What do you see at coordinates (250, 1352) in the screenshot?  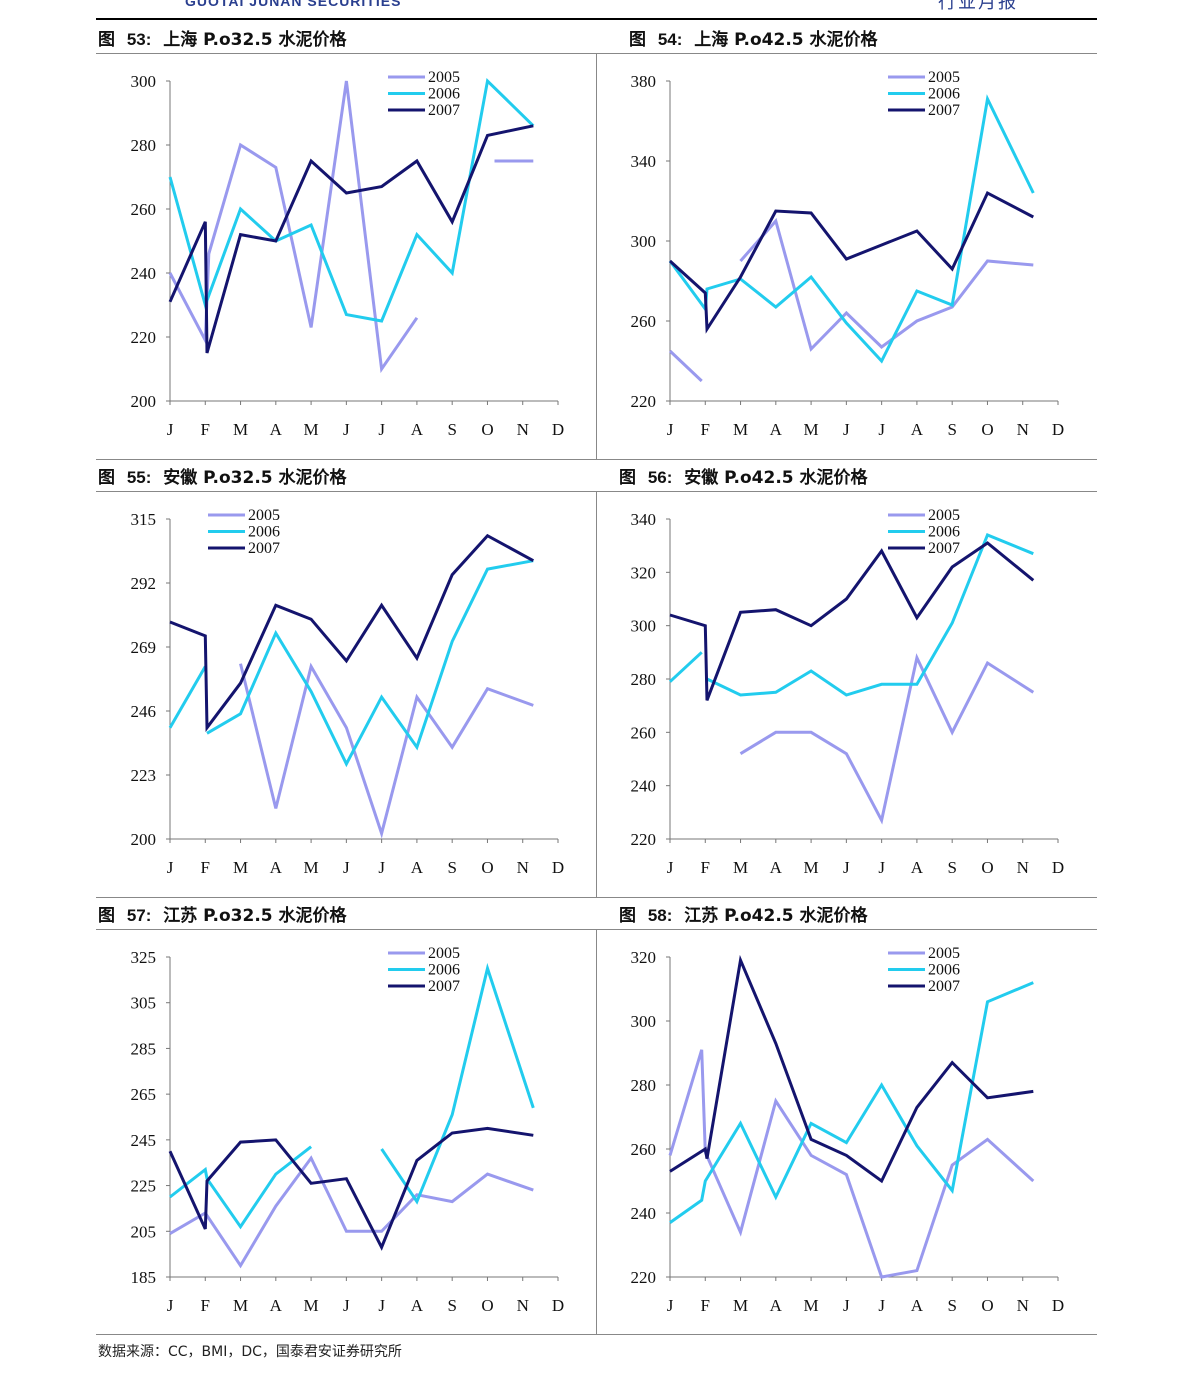 I see `source-note: 数据来源：CC，BMI，DC，国泰君安证券研究所` at bounding box center [250, 1352].